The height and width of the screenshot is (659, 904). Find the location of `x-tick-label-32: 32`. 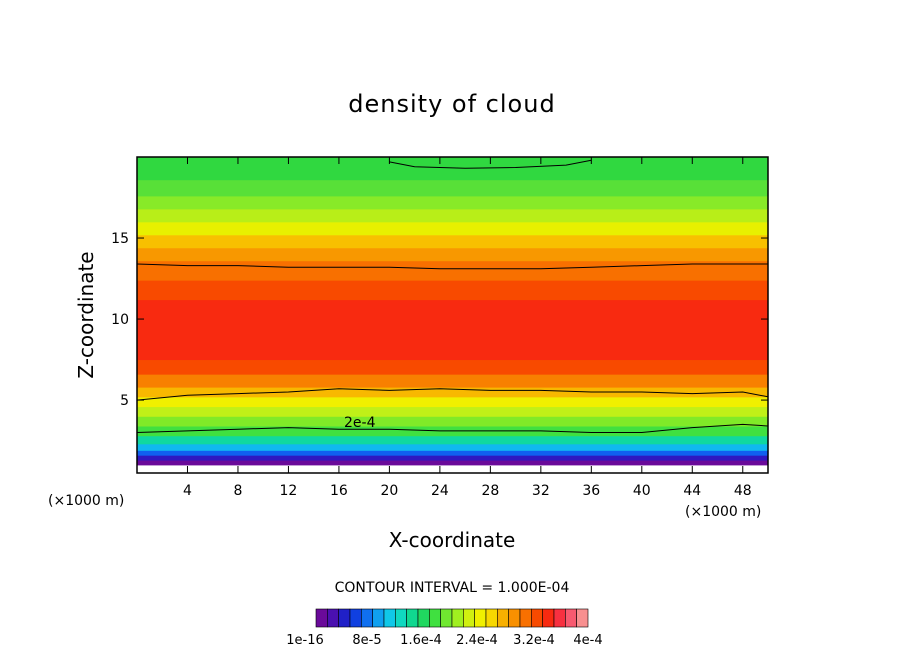

x-tick-label-32: 32 is located at coordinates (541, 491).